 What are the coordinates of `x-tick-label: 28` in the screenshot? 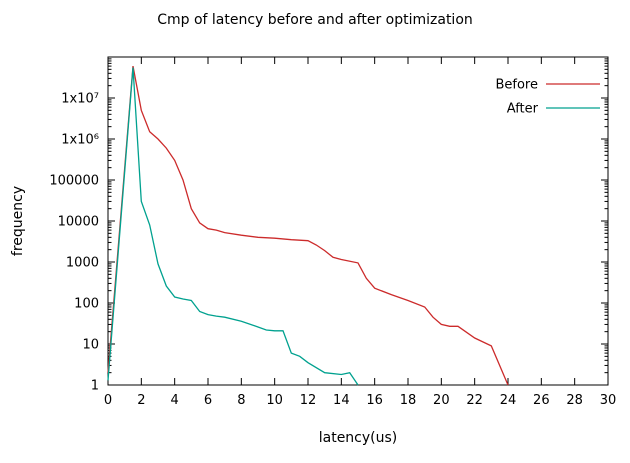 It's located at (574, 400).